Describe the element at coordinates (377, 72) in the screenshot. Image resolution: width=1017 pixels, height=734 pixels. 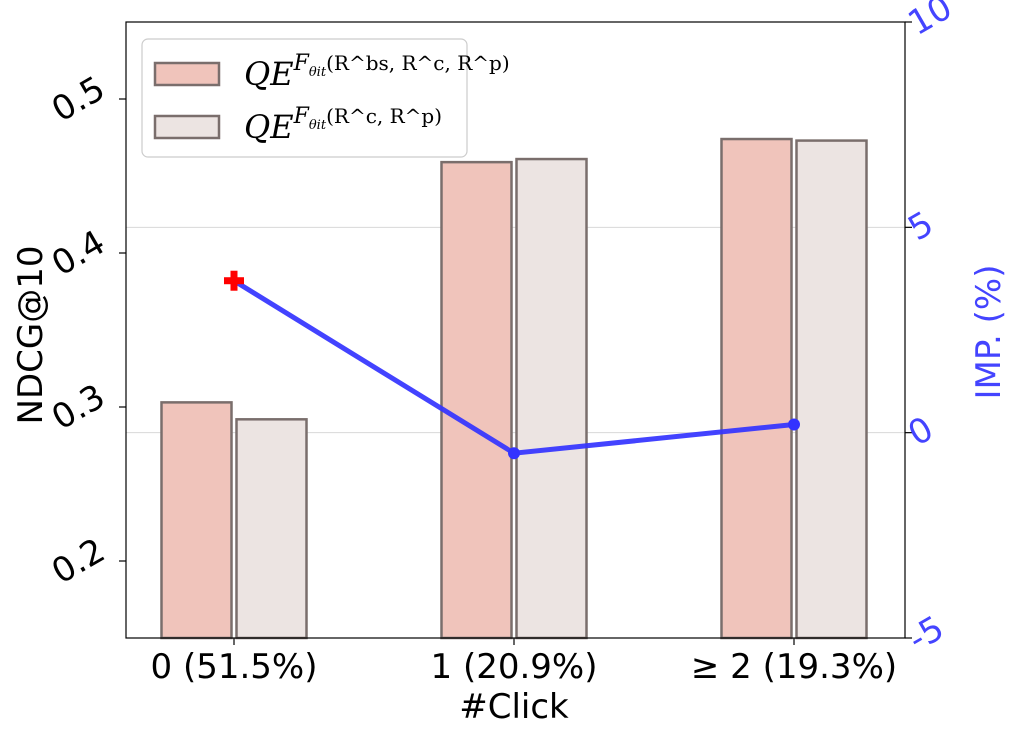
I see `legend-label-0: QEFθit(R^bs, R^c, R^p)` at that location.